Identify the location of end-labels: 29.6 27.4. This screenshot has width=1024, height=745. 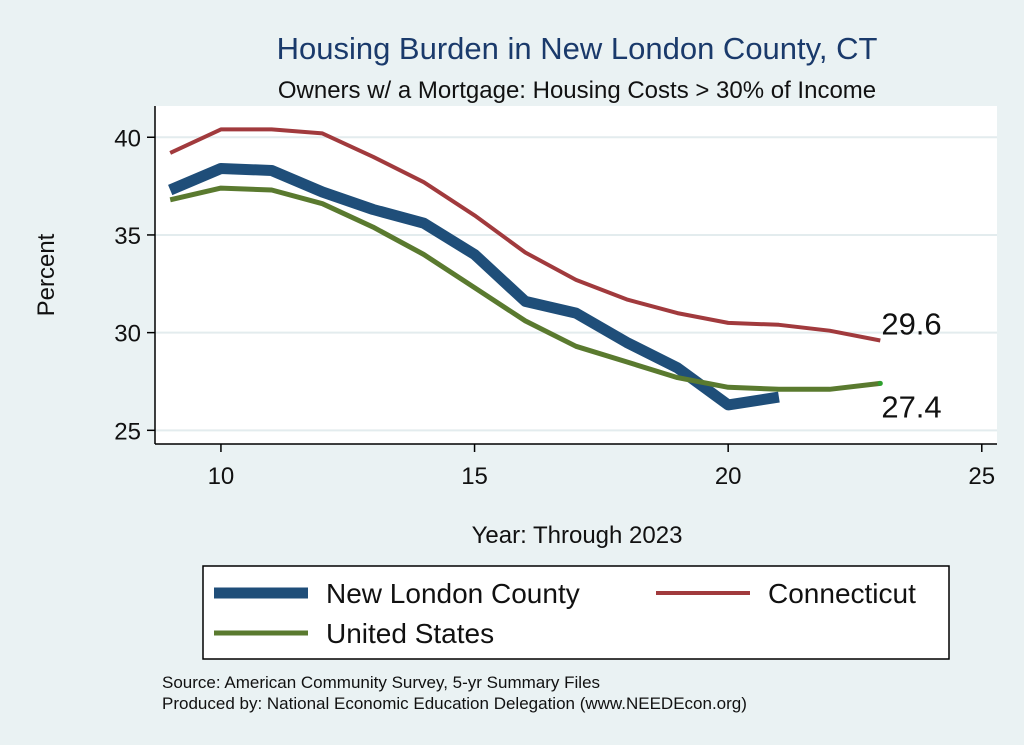
(909, 365).